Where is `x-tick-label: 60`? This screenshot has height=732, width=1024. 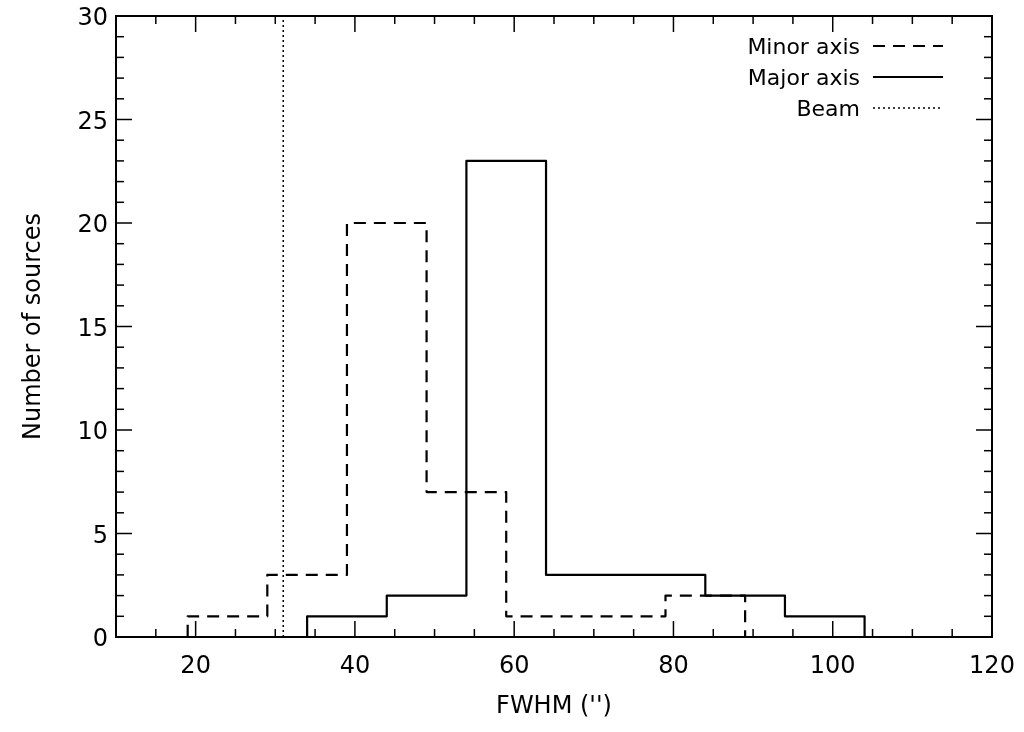
x-tick-label: 60 is located at coordinates (514, 665).